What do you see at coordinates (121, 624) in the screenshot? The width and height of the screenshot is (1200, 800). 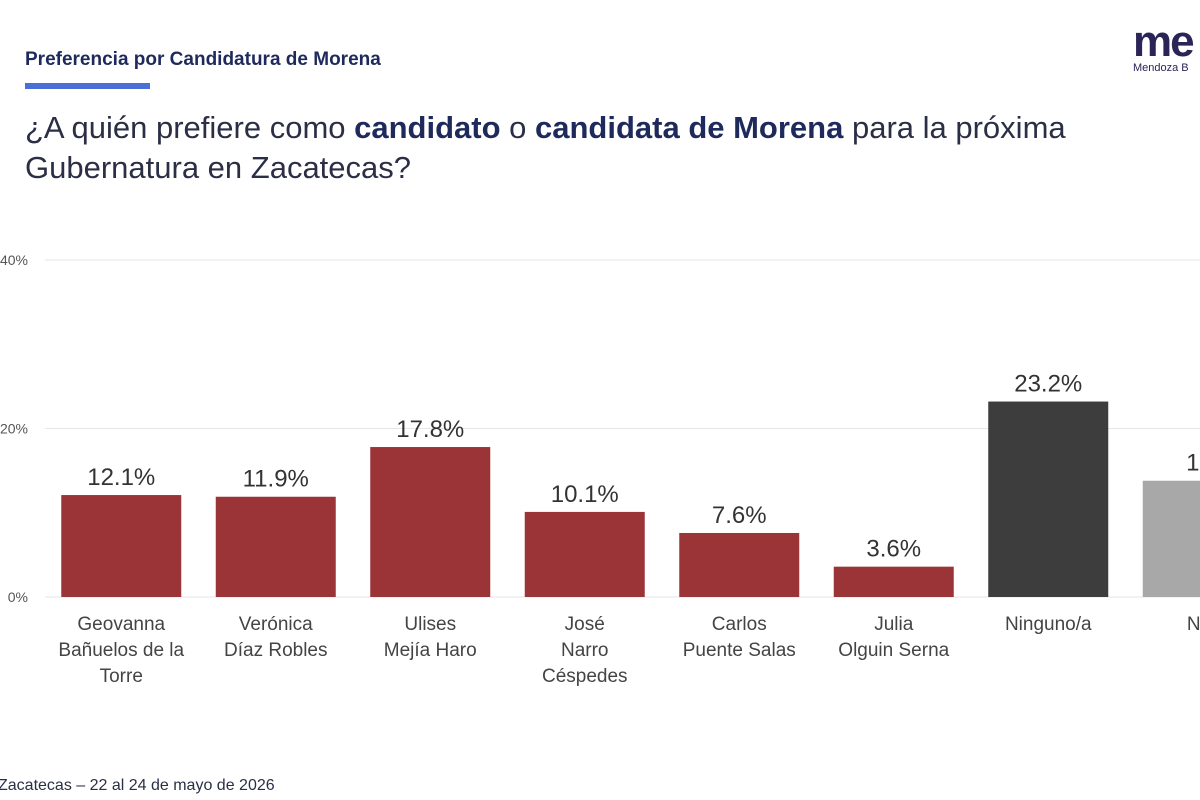 I see `category-label: Geovanna` at bounding box center [121, 624].